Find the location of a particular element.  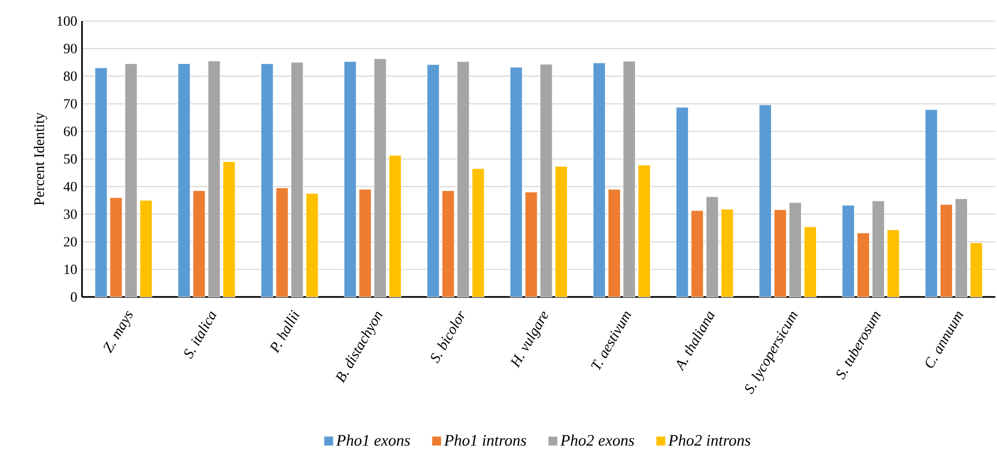

y-tick-label: 30 is located at coordinates (70, 214).